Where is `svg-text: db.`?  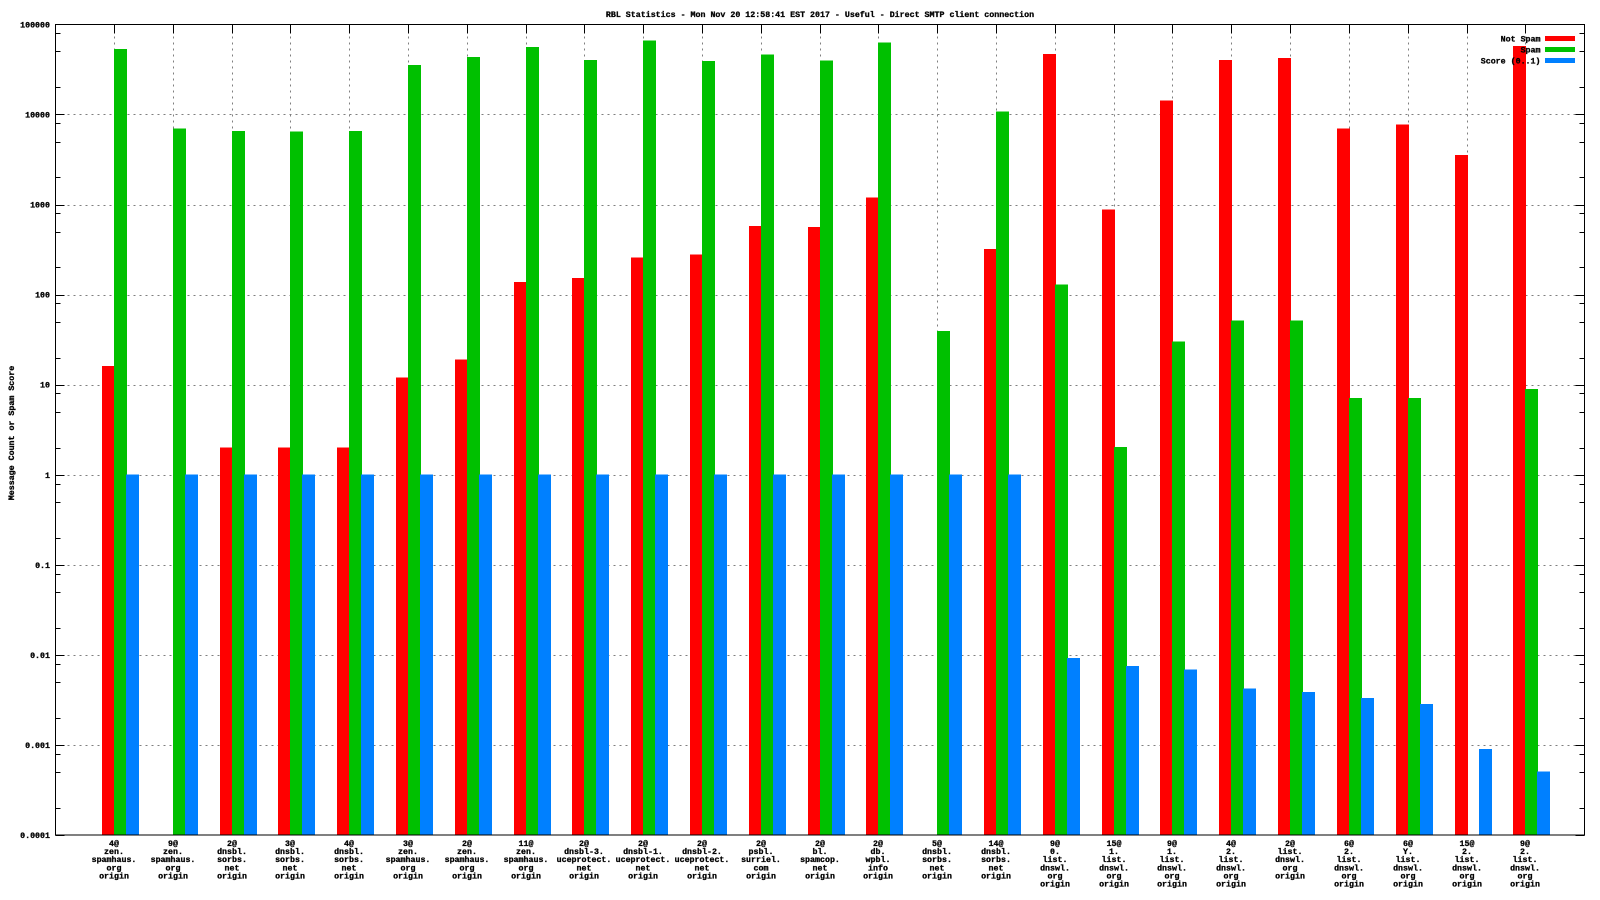
svg-text: db. is located at coordinates (878, 852).